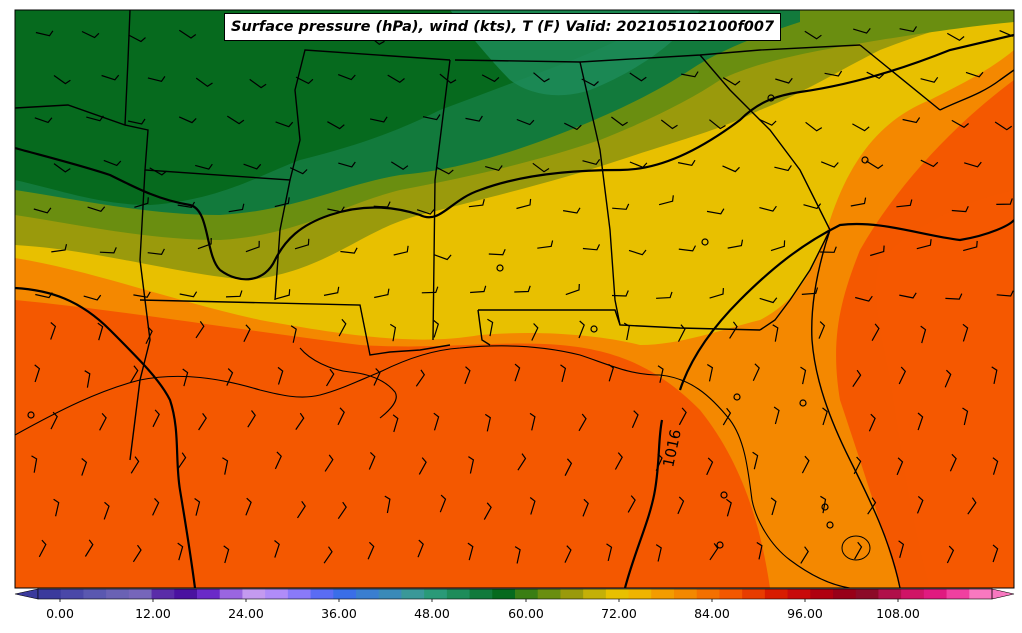  I want to click on colorbar-tick-label: 48.00, so click(432, 613).